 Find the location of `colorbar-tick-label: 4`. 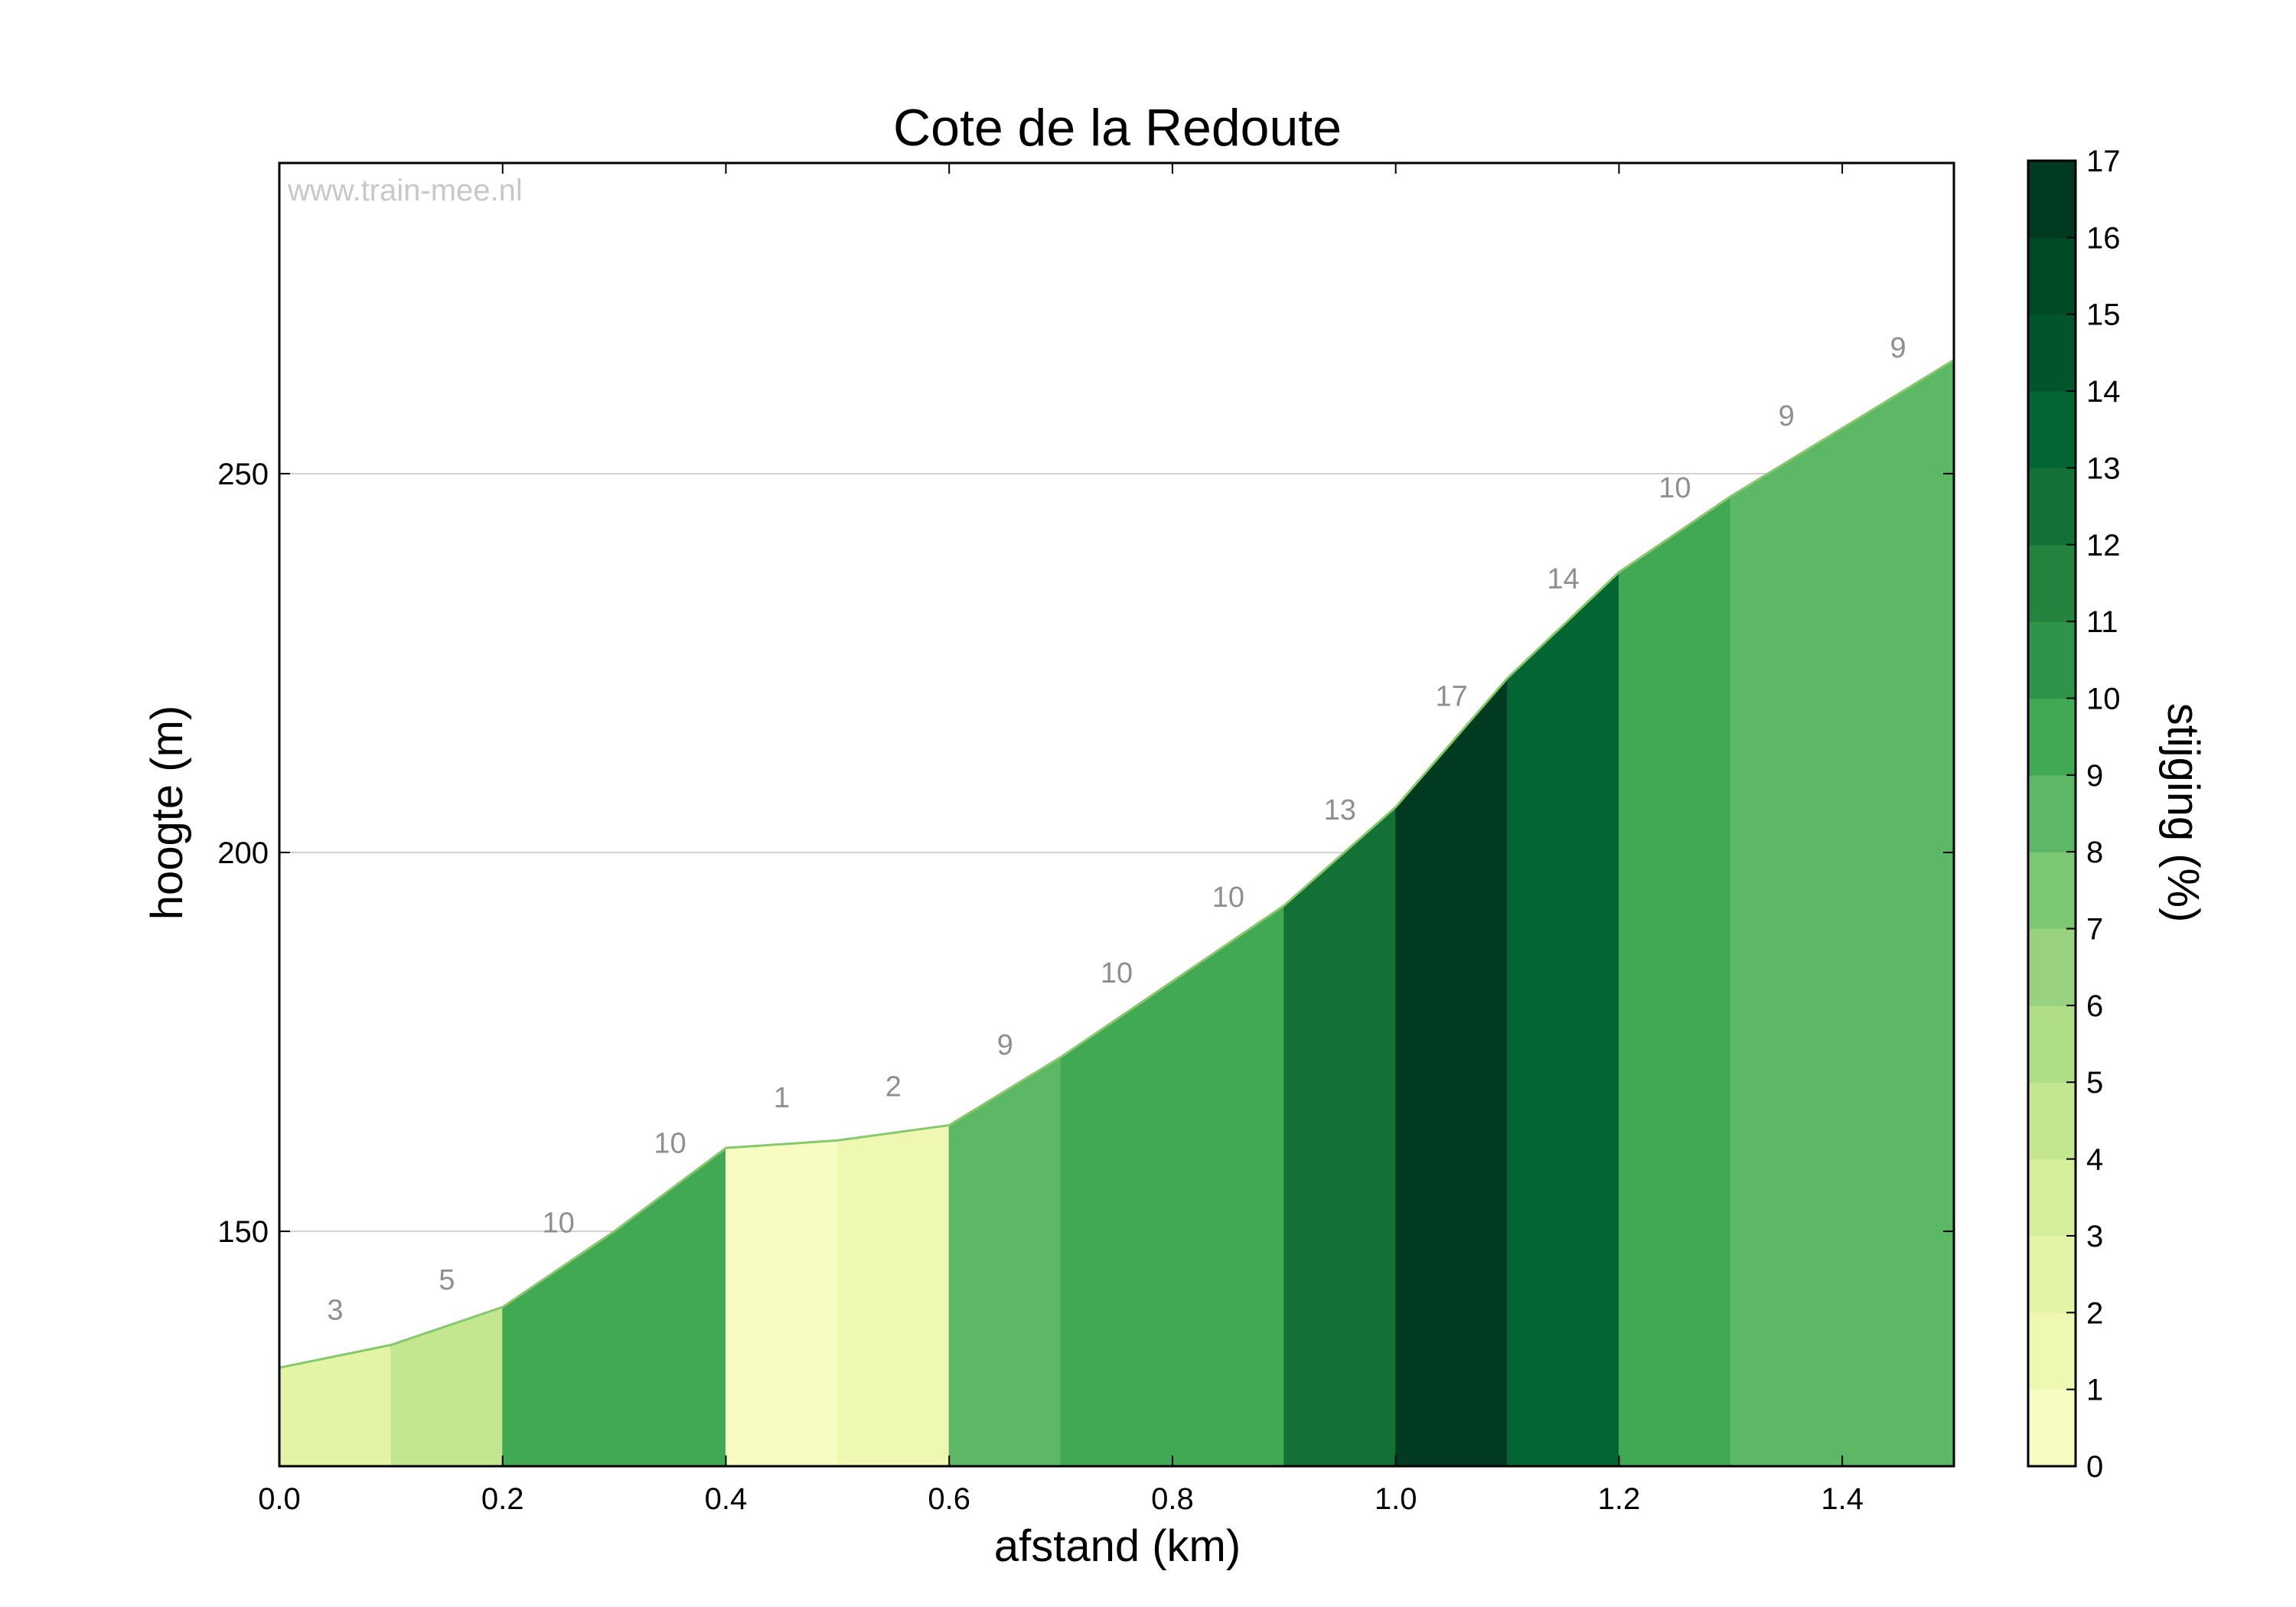

colorbar-tick-label: 4 is located at coordinates (2094, 1160).